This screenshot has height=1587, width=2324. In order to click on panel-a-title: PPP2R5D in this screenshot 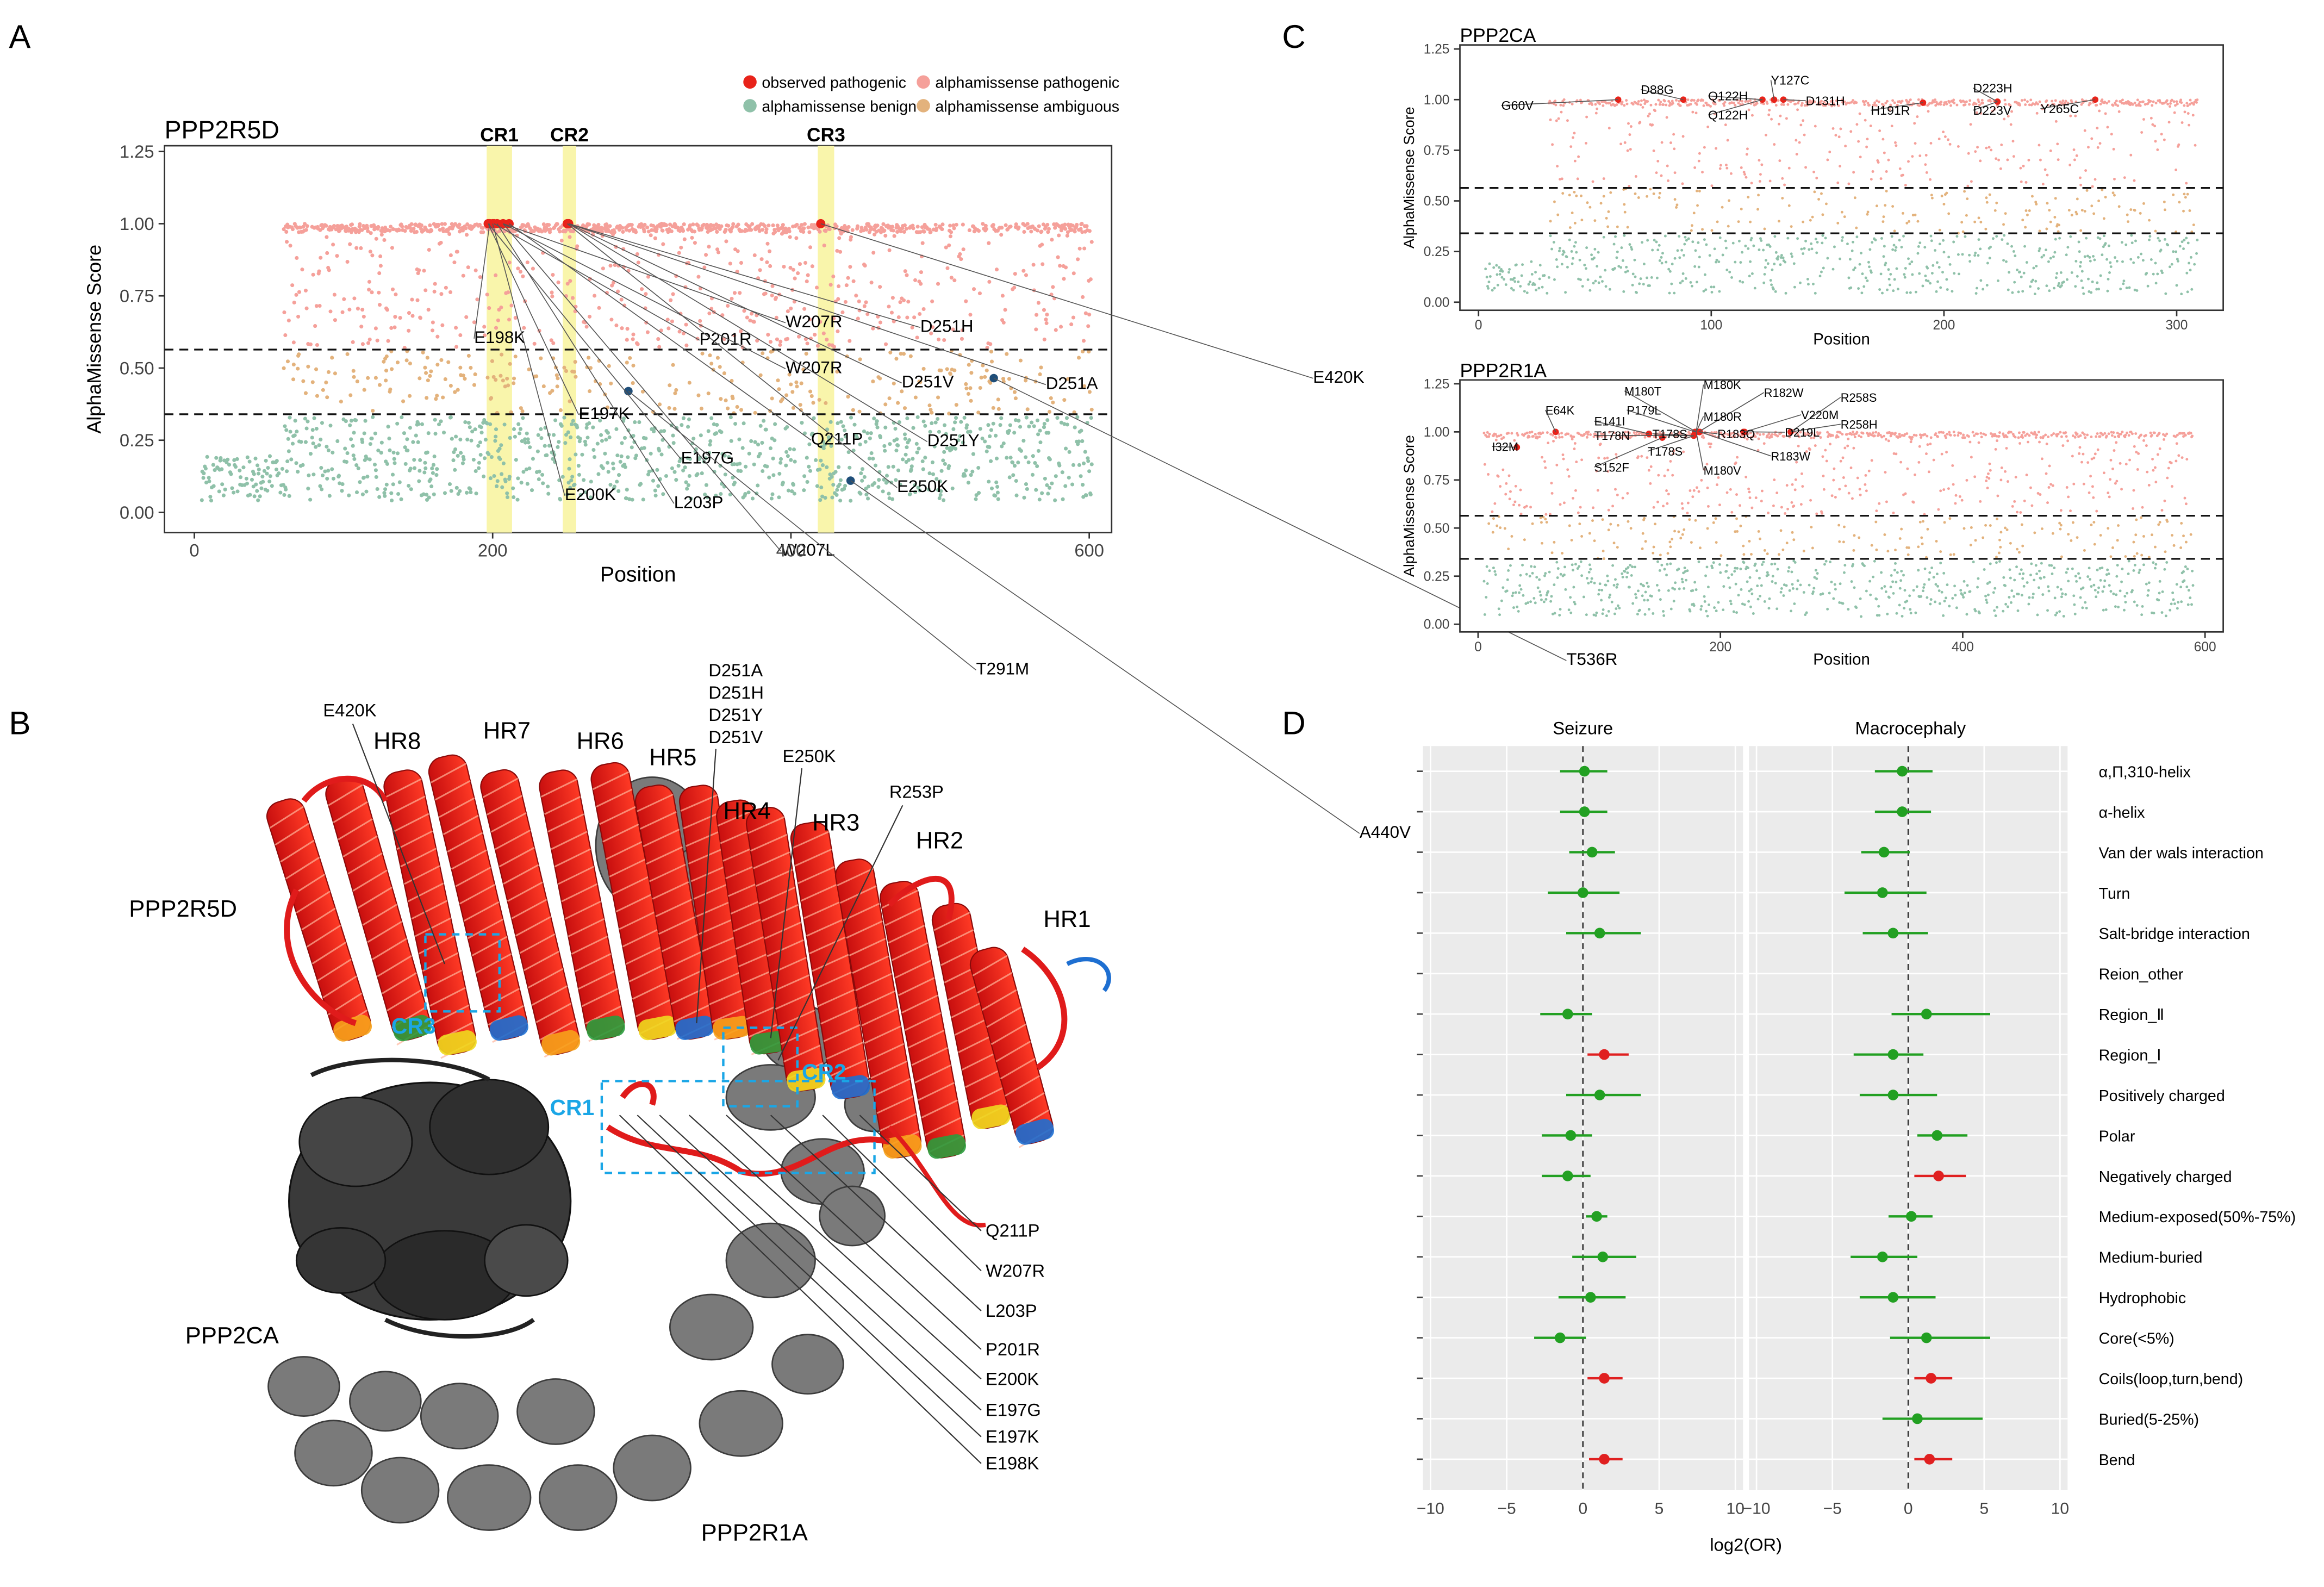, I will do `click(222, 129)`.